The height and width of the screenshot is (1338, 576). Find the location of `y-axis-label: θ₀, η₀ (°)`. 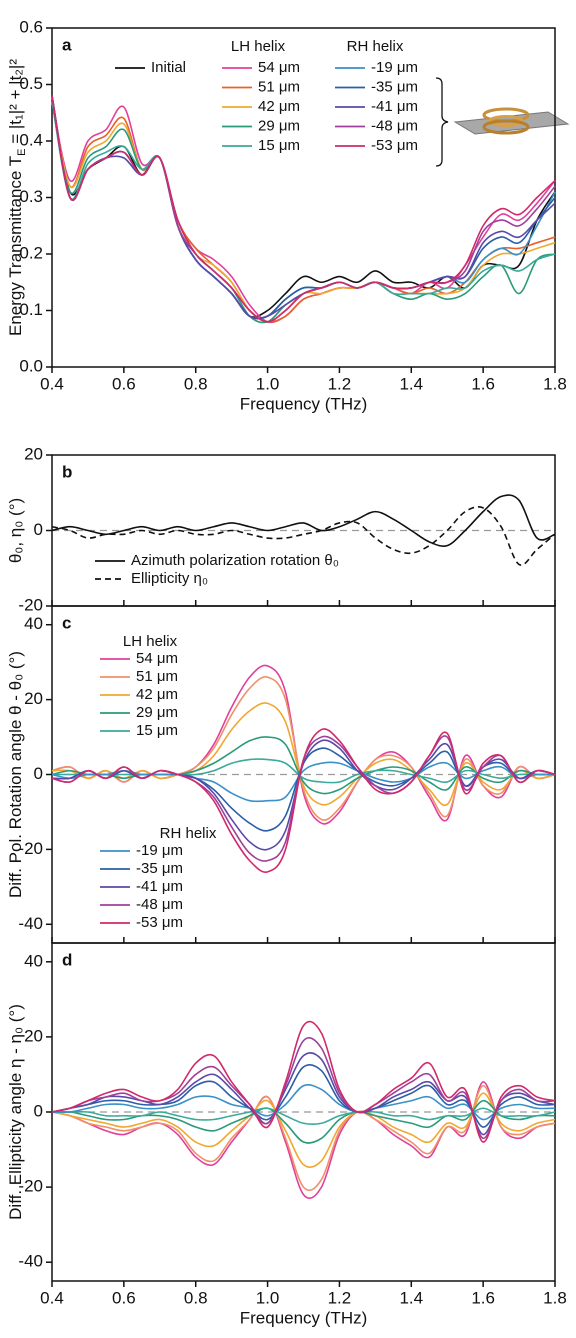

y-axis-label: θ₀, η₀ (°) is located at coordinates (15, 530).